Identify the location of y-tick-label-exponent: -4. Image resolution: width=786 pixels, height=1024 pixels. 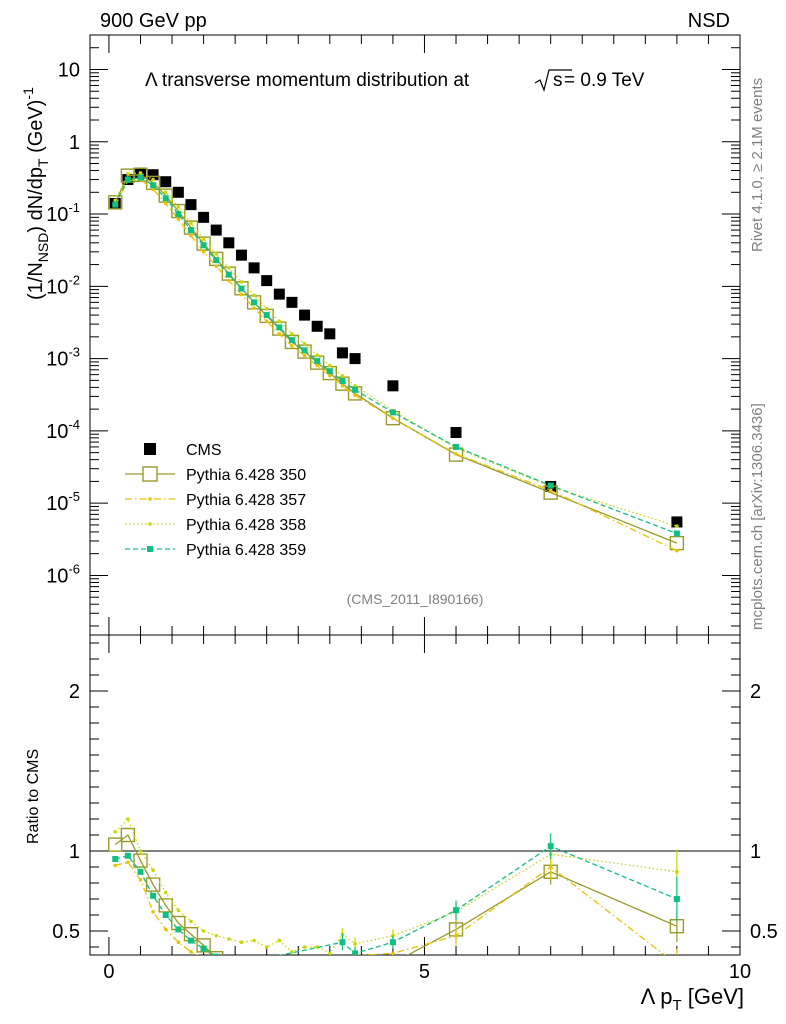
(74, 424).